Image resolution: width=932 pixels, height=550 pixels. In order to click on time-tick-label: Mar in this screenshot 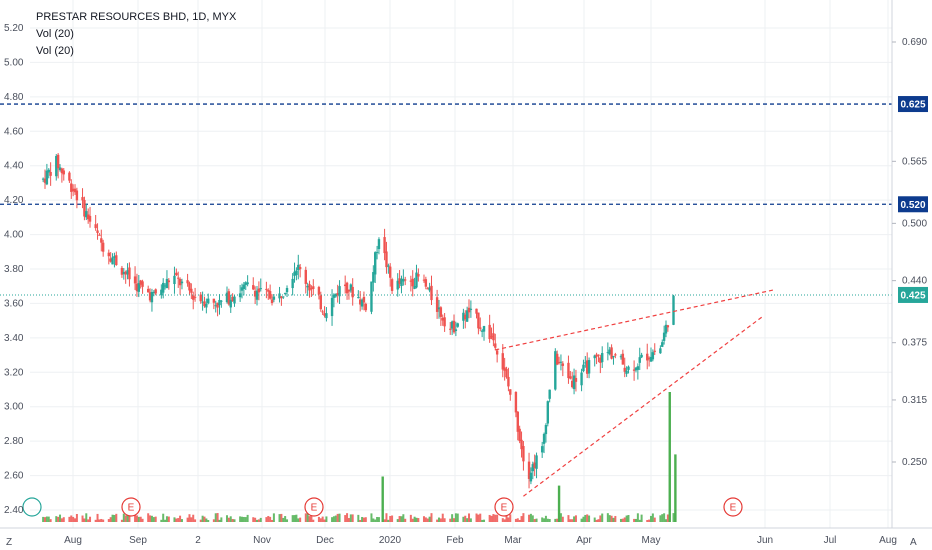, I will do `click(513, 540)`.